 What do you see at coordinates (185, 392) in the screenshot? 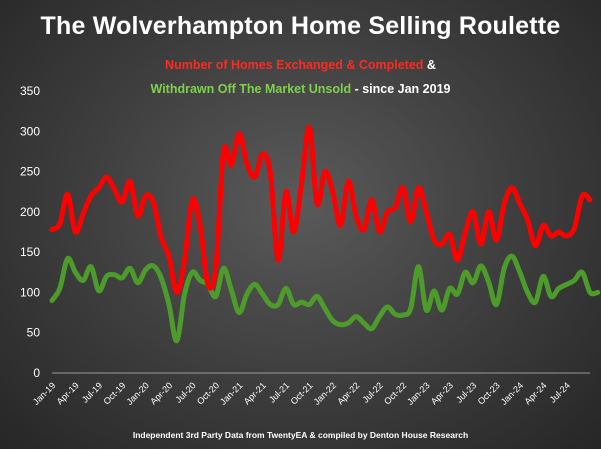
I see `x-tick-label: Jul-20` at bounding box center [185, 392].